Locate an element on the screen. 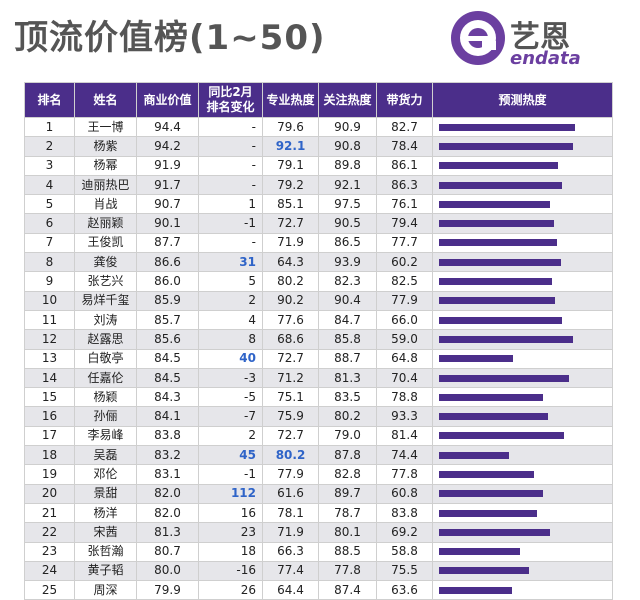  attention-heat-cell: 80.2 is located at coordinates (347, 416).